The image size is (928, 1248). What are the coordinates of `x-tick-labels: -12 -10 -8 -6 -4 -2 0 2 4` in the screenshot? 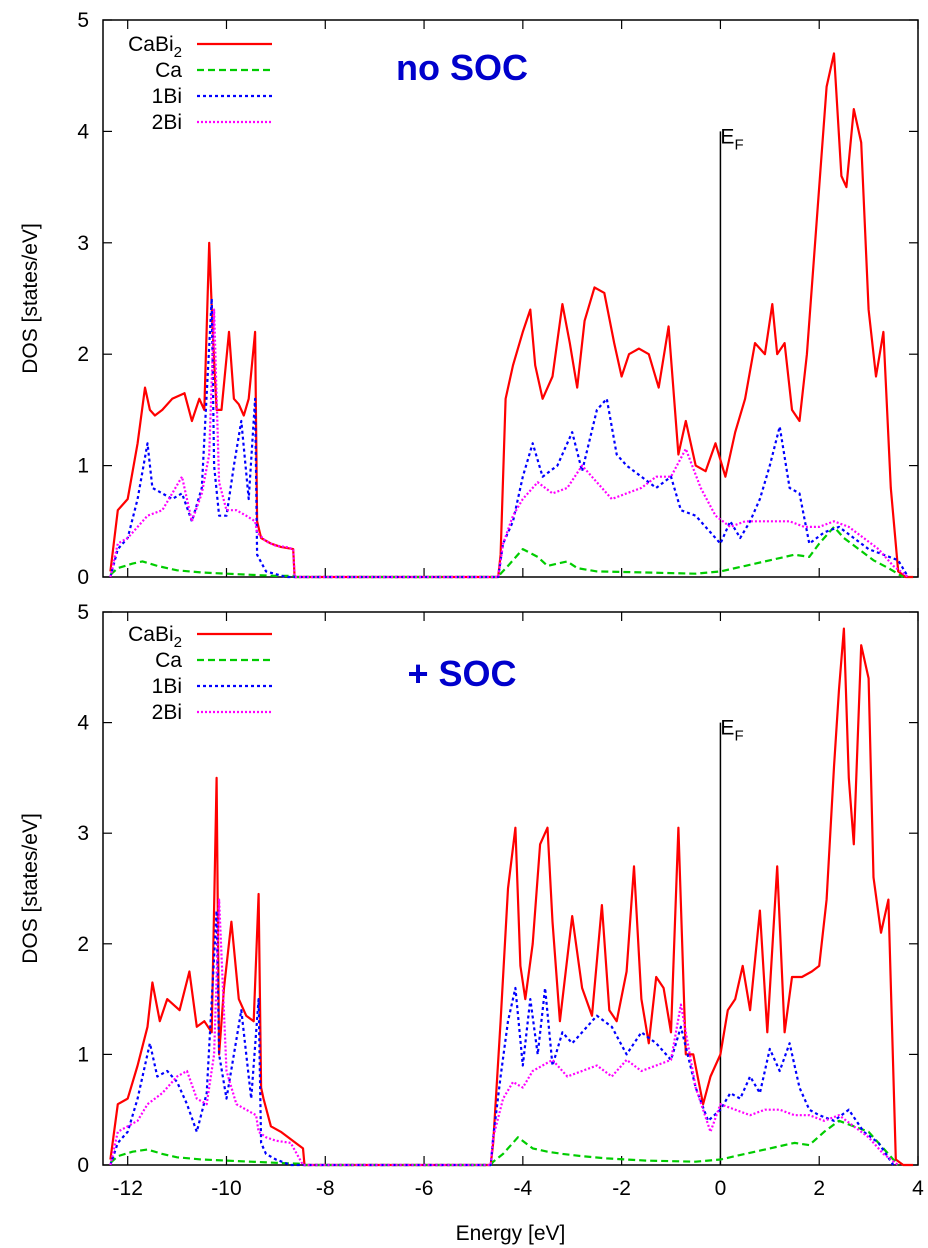 It's located at (519, 1188).